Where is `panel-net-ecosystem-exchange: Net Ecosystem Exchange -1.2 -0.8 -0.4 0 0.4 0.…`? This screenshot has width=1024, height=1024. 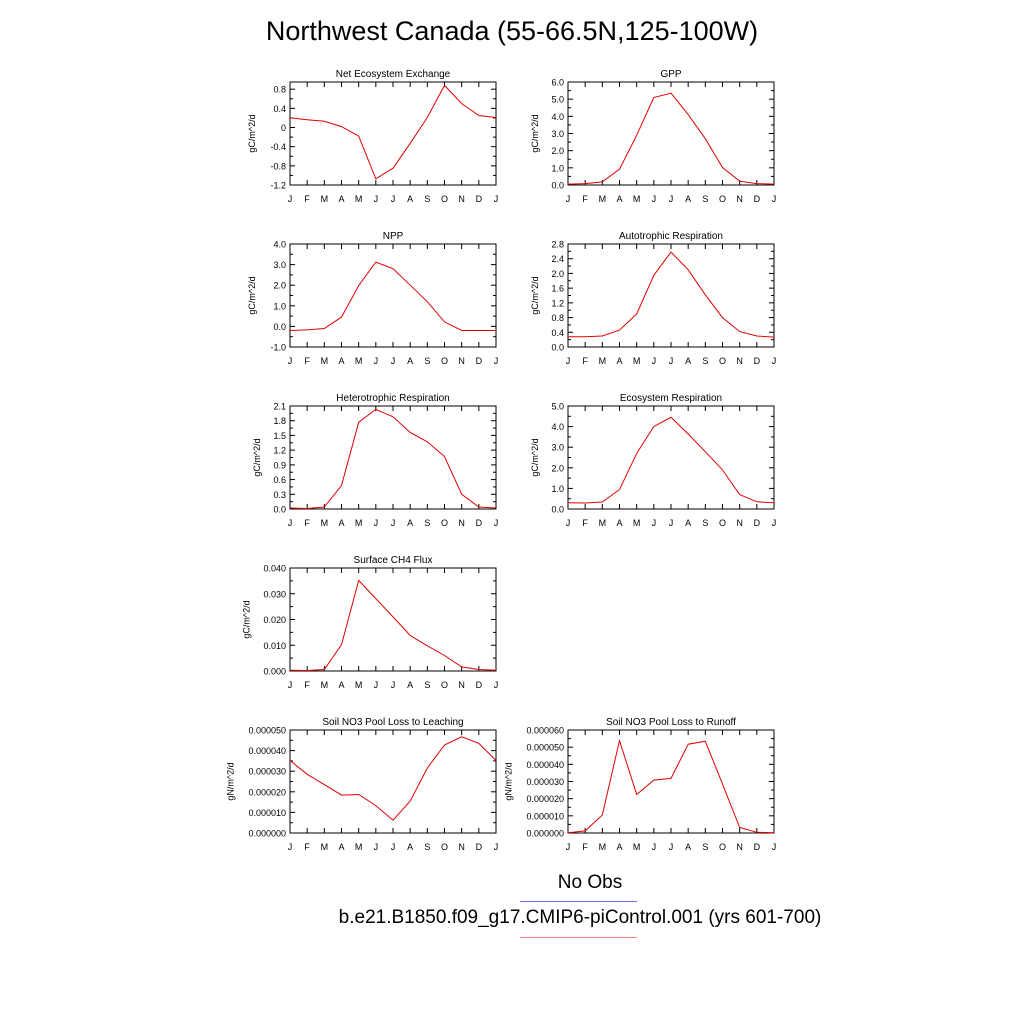 panel-net-ecosystem-exchange: Net Ecosystem Exchange -1.2 -0.8 -0.4 0 0.4 0.… is located at coordinates (372, 136).